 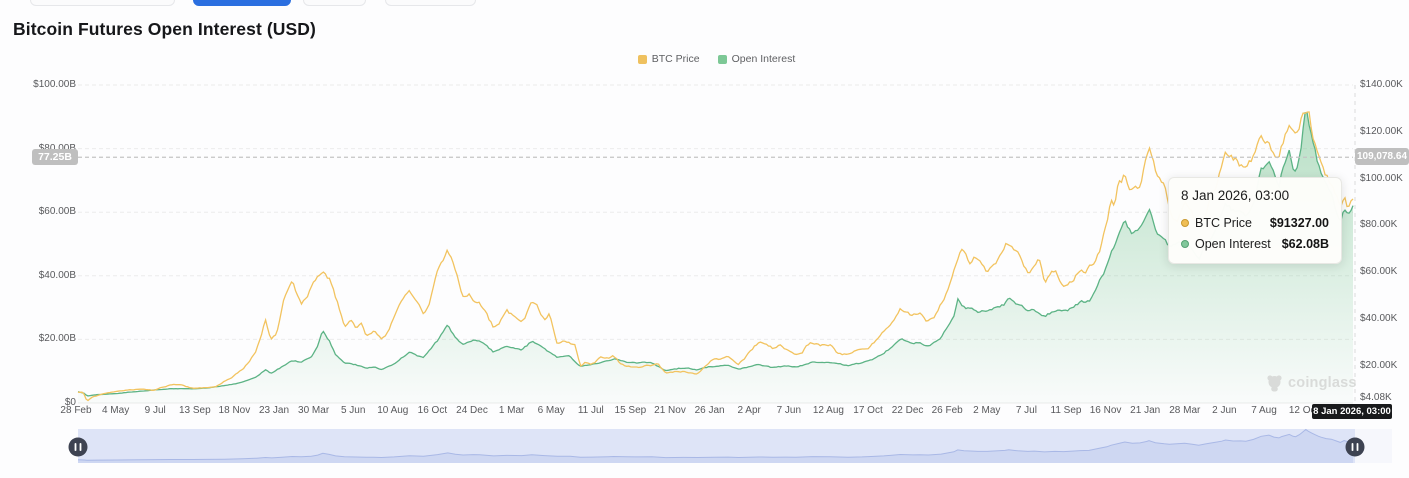 I want to click on x-tick-label: 12 Oct, so click(x=1303, y=410).